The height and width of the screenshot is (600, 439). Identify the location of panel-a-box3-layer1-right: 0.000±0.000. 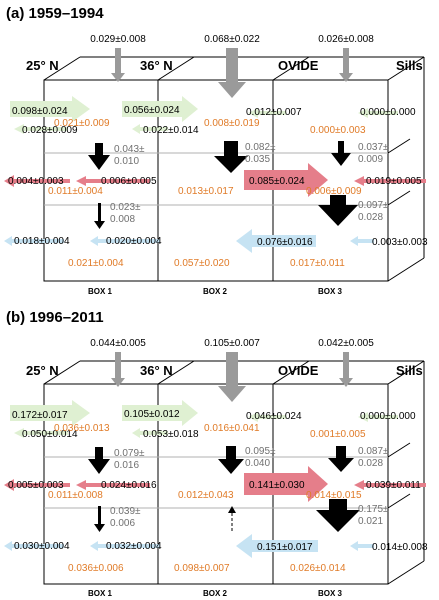
(388, 112).